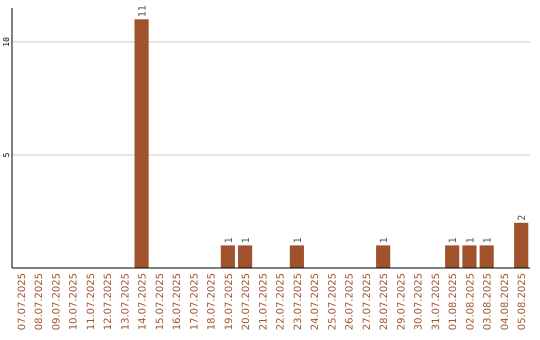  Describe the element at coordinates (108, 301) in the screenshot. I see `x-tick-label: 12.07.2025` at that location.